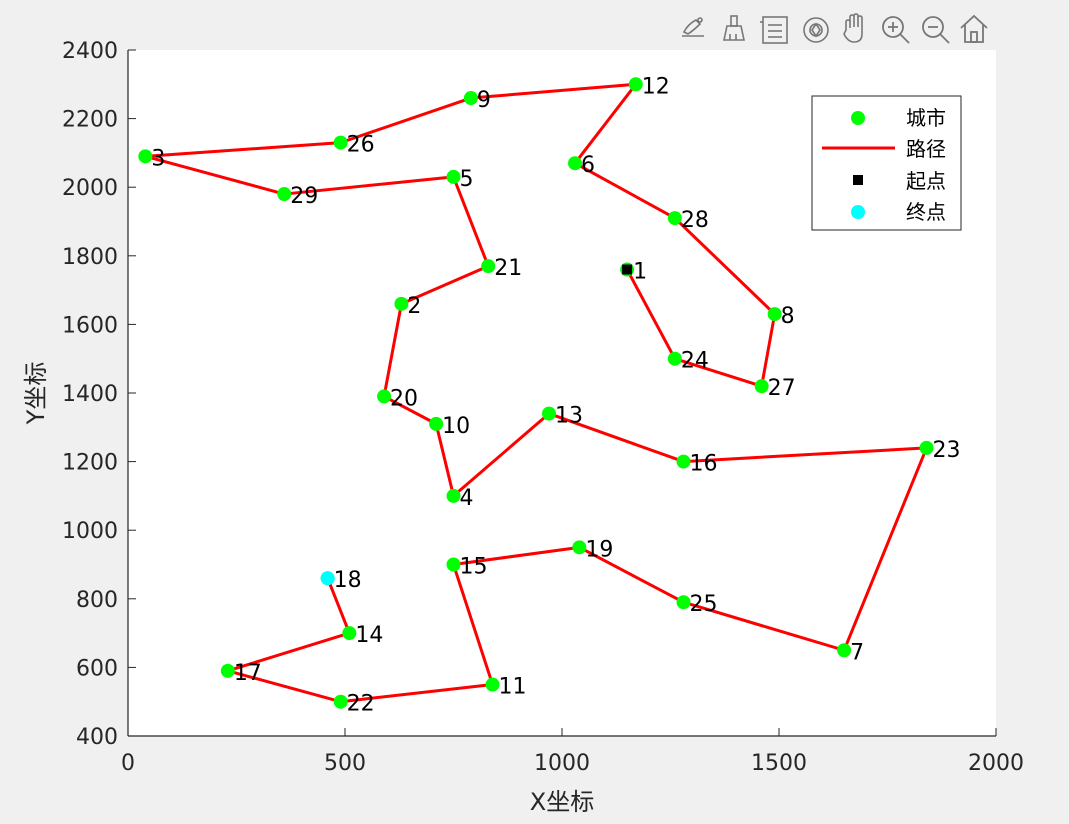  I want to click on x-tick-label: 500, so click(345, 763).